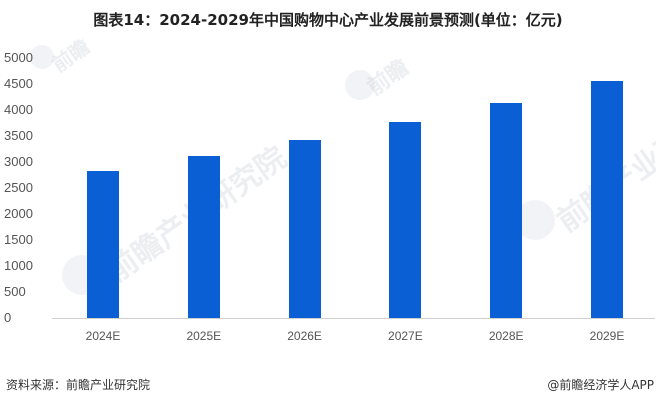 The image size is (656, 405). What do you see at coordinates (328, 20) in the screenshot?
I see `chart-title: 图表14：2024-2029年中国购物中心产业发展前景预测(单位：亿元)` at bounding box center [328, 20].